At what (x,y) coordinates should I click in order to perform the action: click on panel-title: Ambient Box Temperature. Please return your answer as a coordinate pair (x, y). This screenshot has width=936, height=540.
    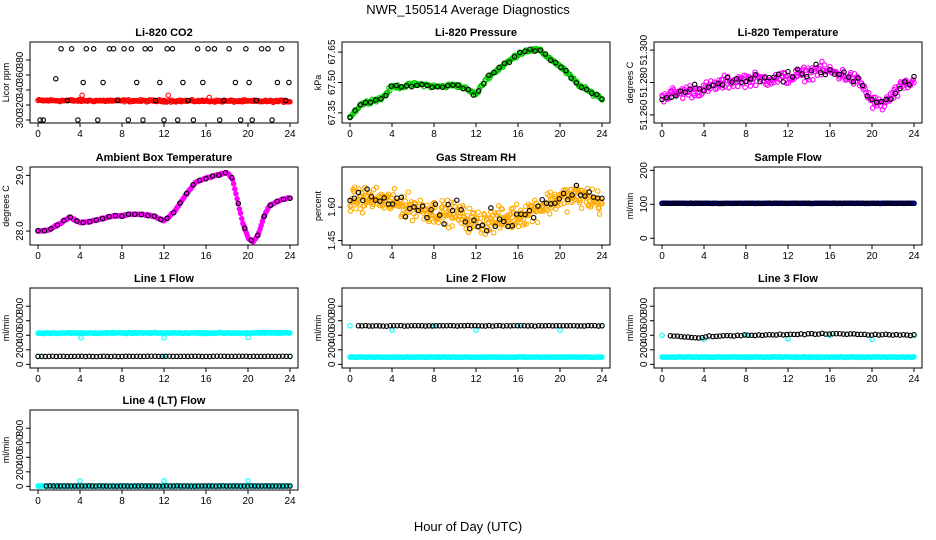
    Looking at the image, I should click on (164, 158).